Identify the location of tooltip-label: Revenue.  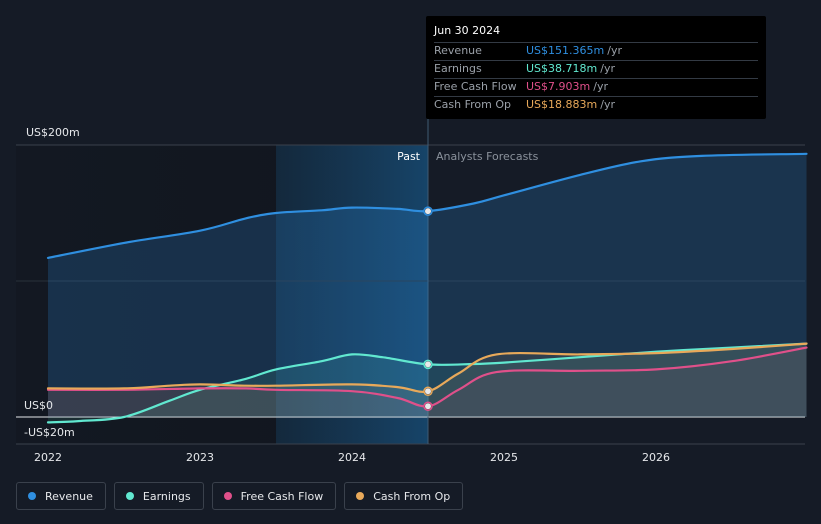
(458, 50).